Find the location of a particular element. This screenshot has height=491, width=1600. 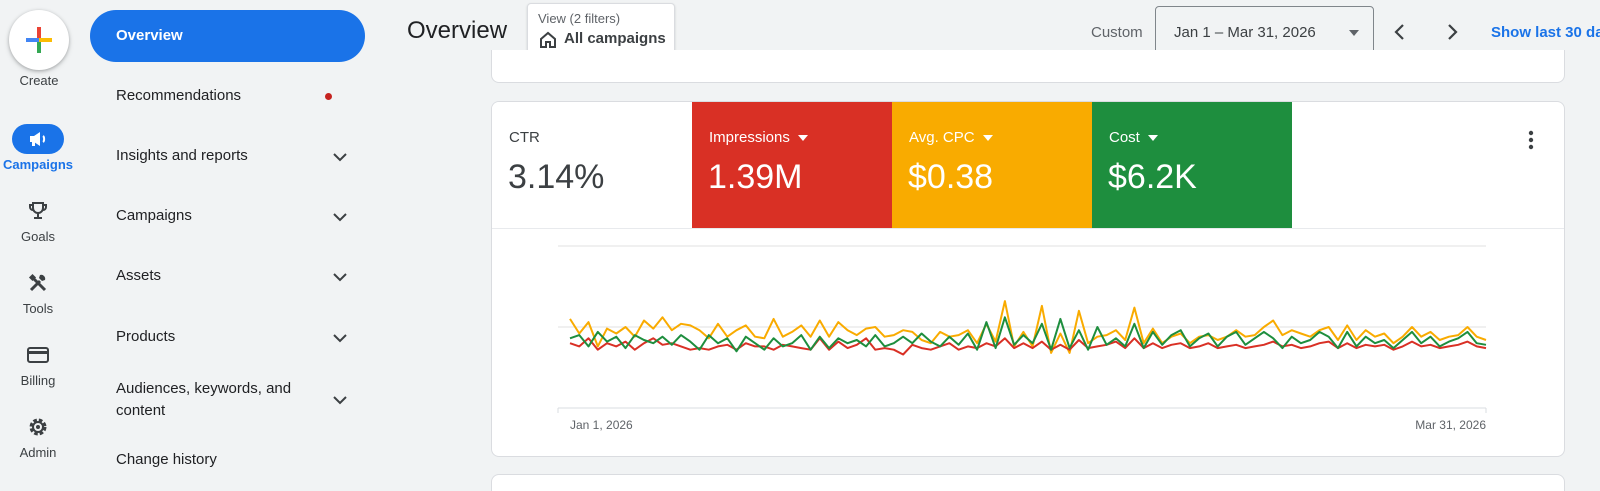

nav-label-assets: Assets is located at coordinates (139, 275).